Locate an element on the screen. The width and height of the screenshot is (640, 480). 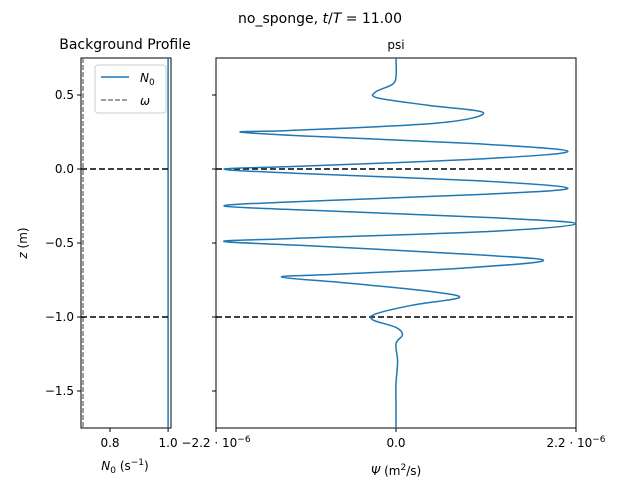
background-profile-ylabel: z (m) is located at coordinates (23, 243).